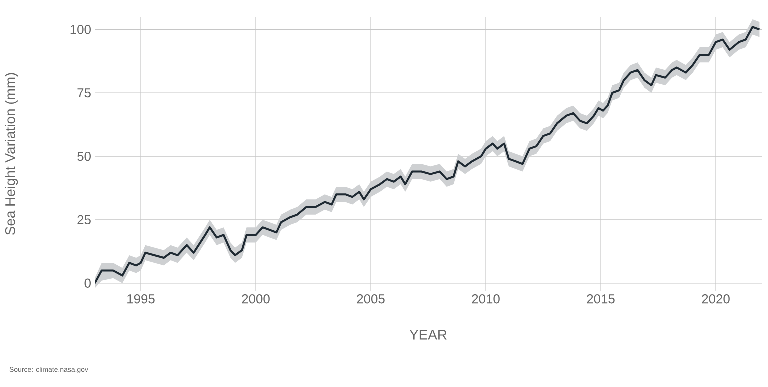  I want to click on x-tick-label: 1995, so click(141, 299).